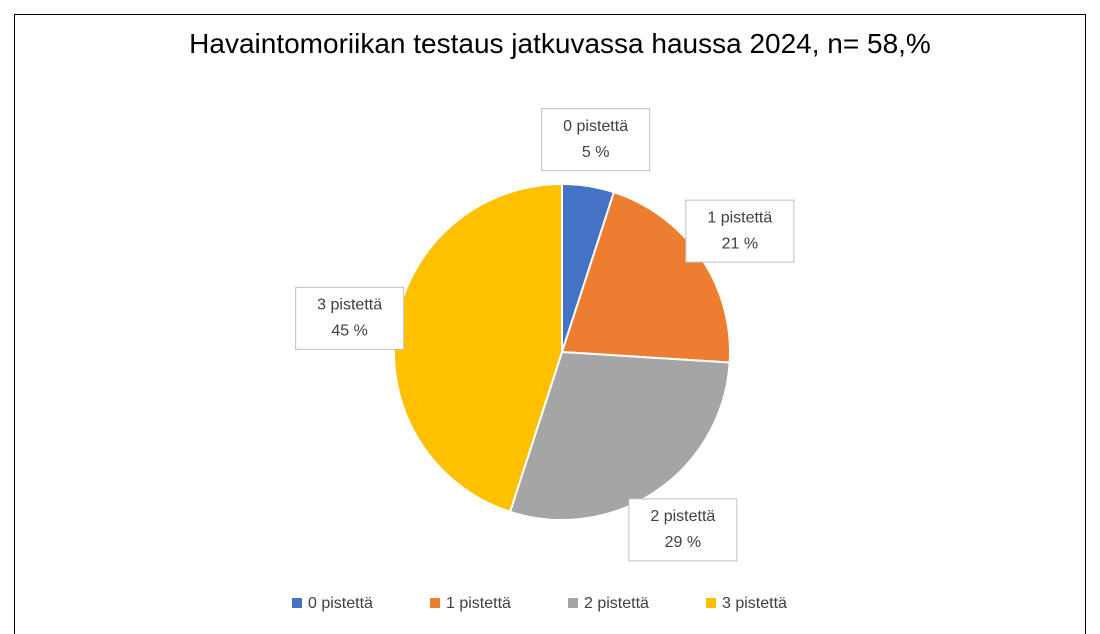  What do you see at coordinates (349, 305) in the screenshot?
I see `data-label-category: 3 pistettä` at bounding box center [349, 305].